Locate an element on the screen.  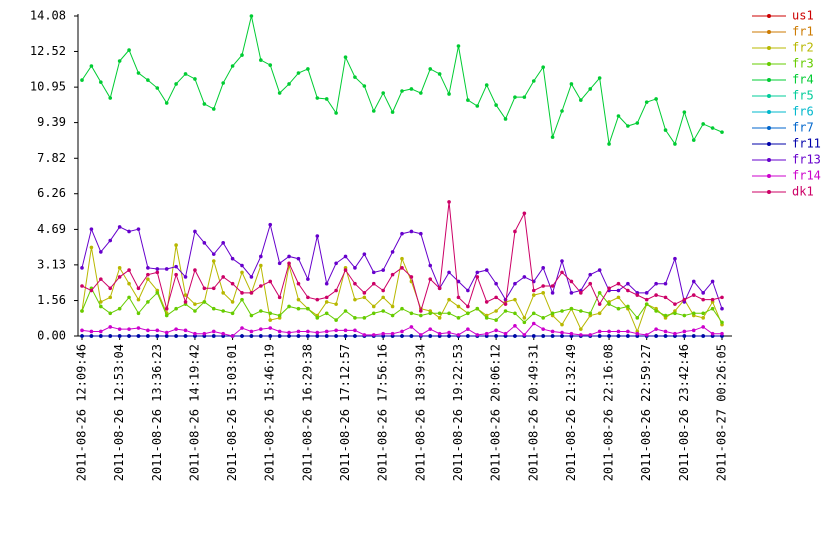
y-tick-label: 0.00 is located at coordinates (51, 336).